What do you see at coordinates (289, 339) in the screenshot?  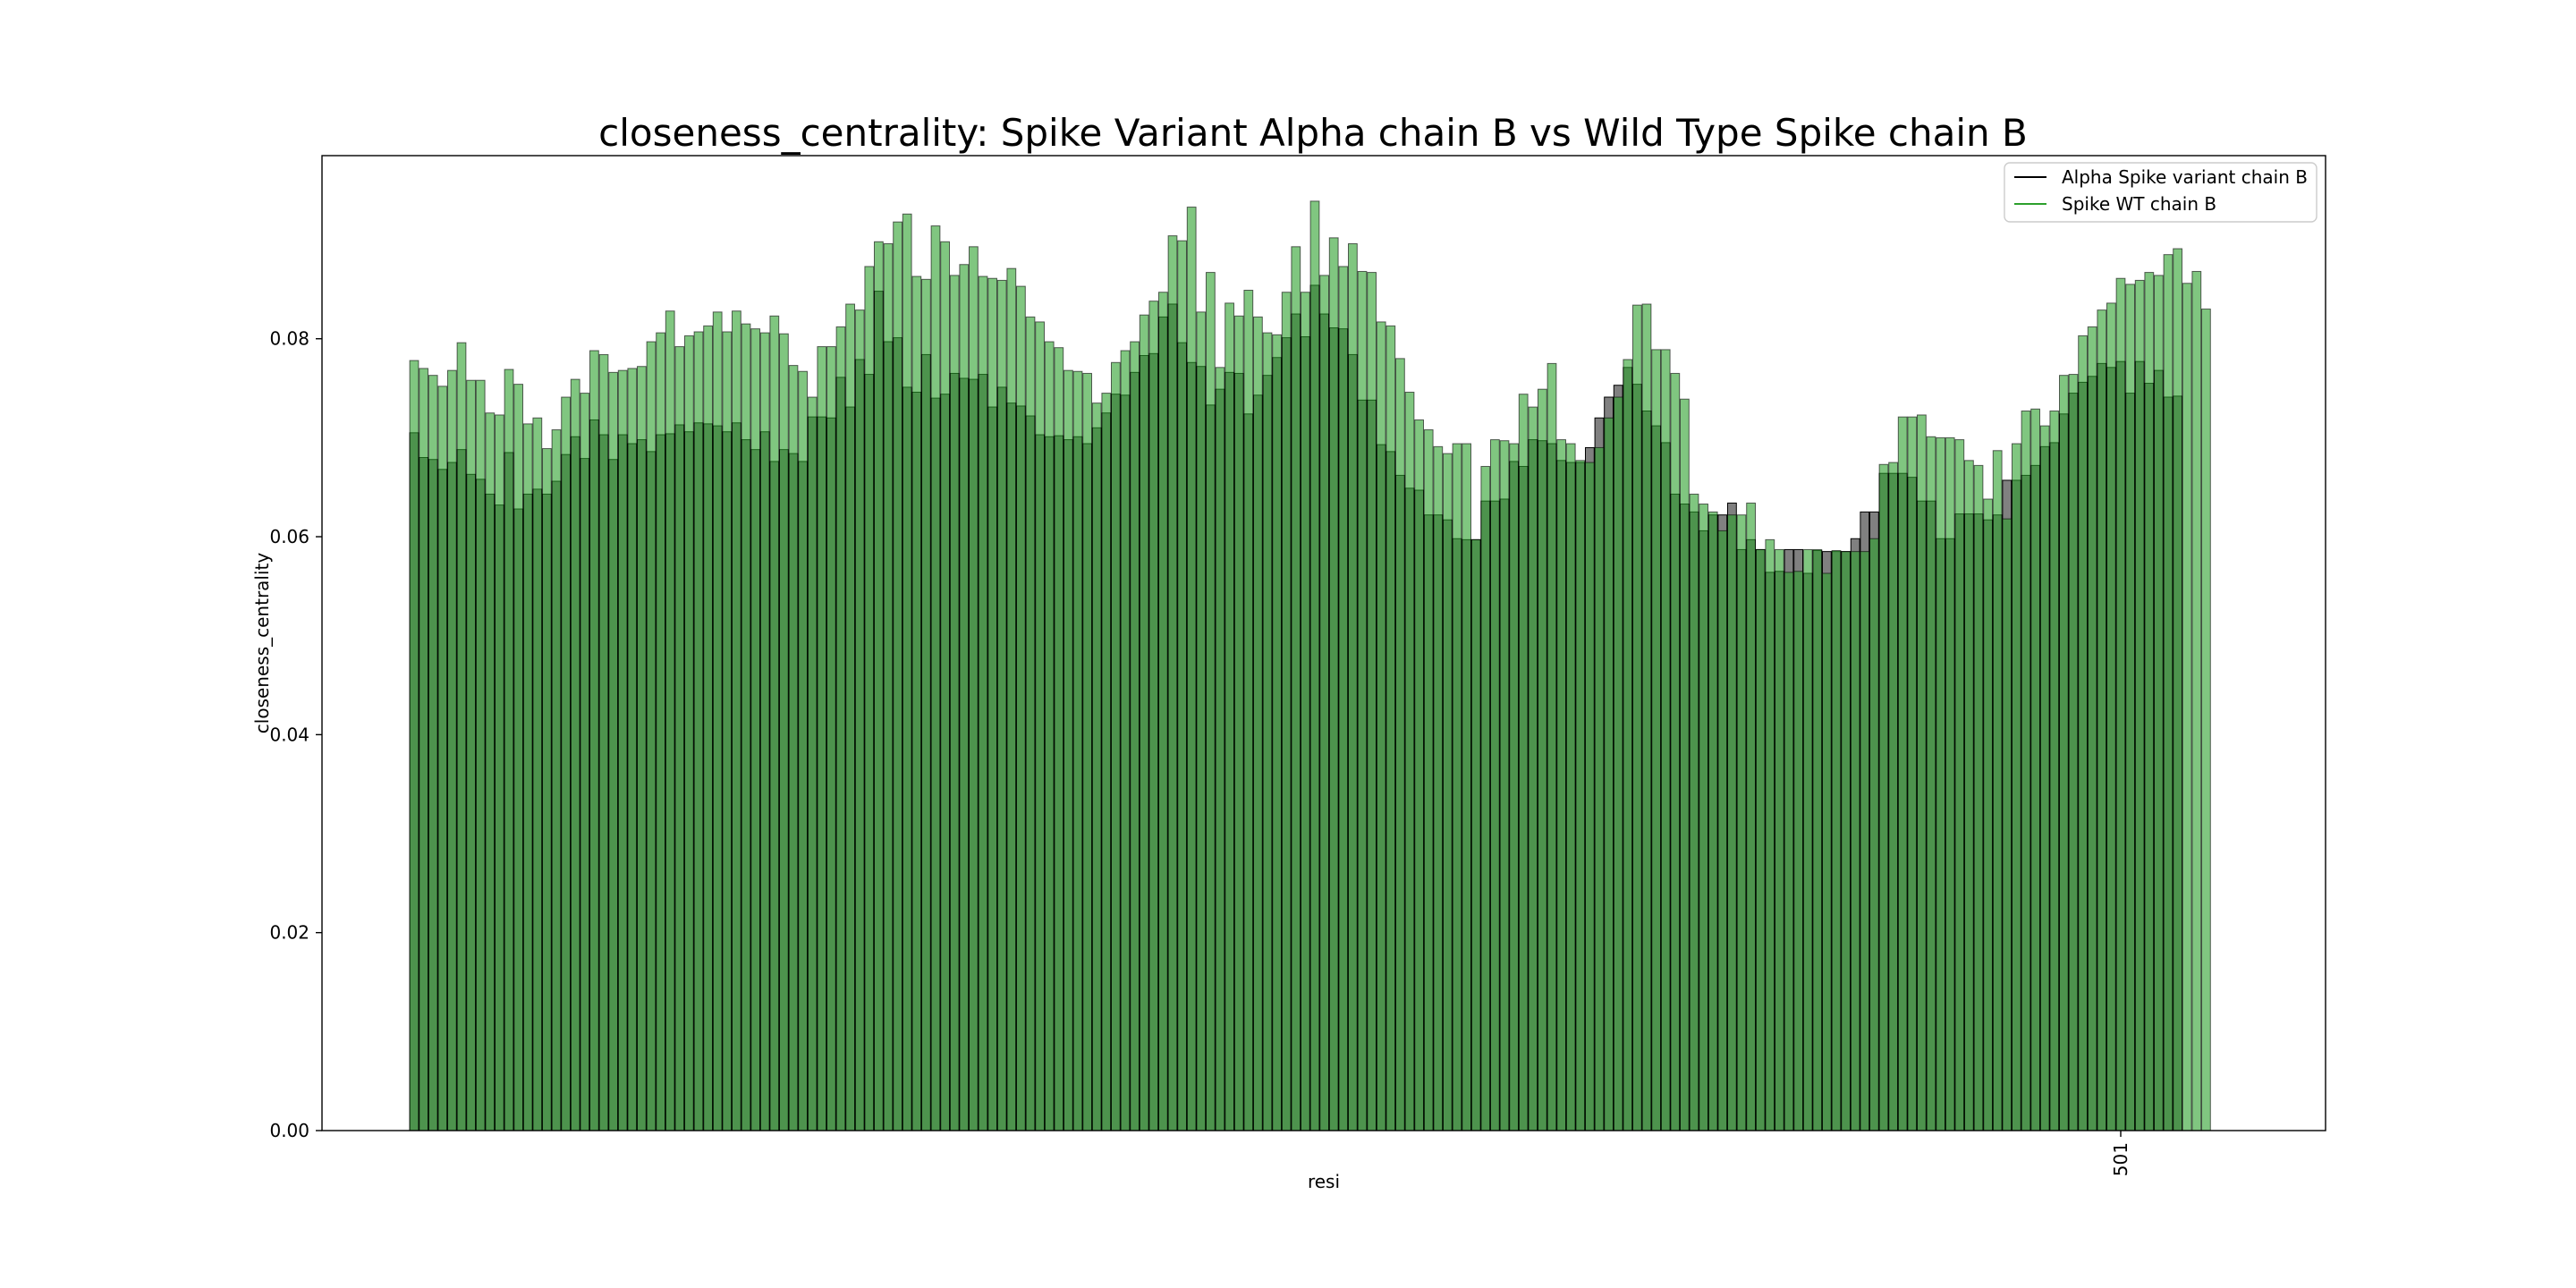 I see `y-tick-label: 0.08` at bounding box center [289, 339].